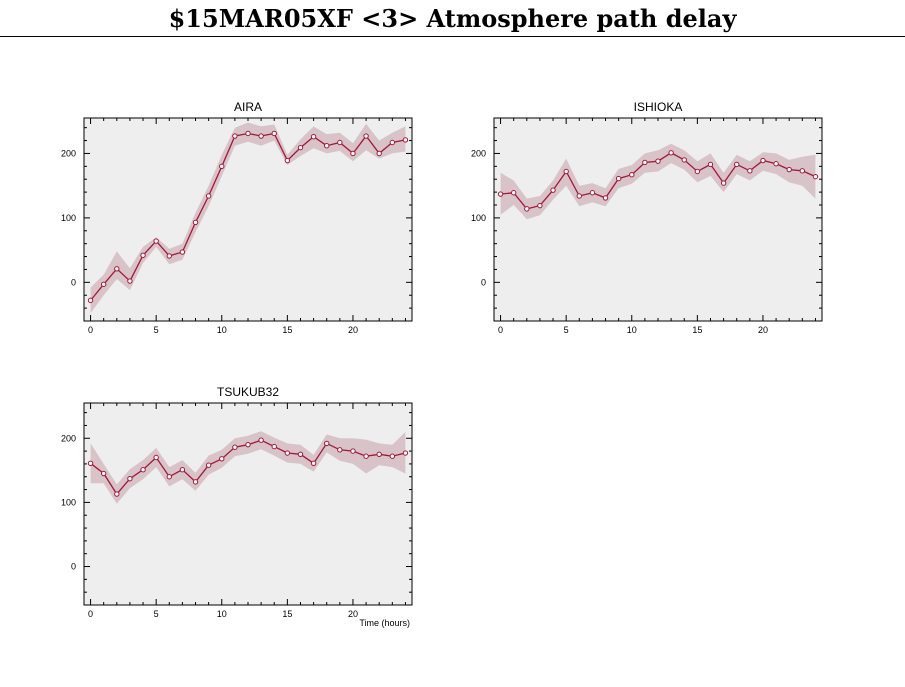 The image size is (905, 687). Describe the element at coordinates (452, 36) in the screenshot. I see `title-rule` at that location.